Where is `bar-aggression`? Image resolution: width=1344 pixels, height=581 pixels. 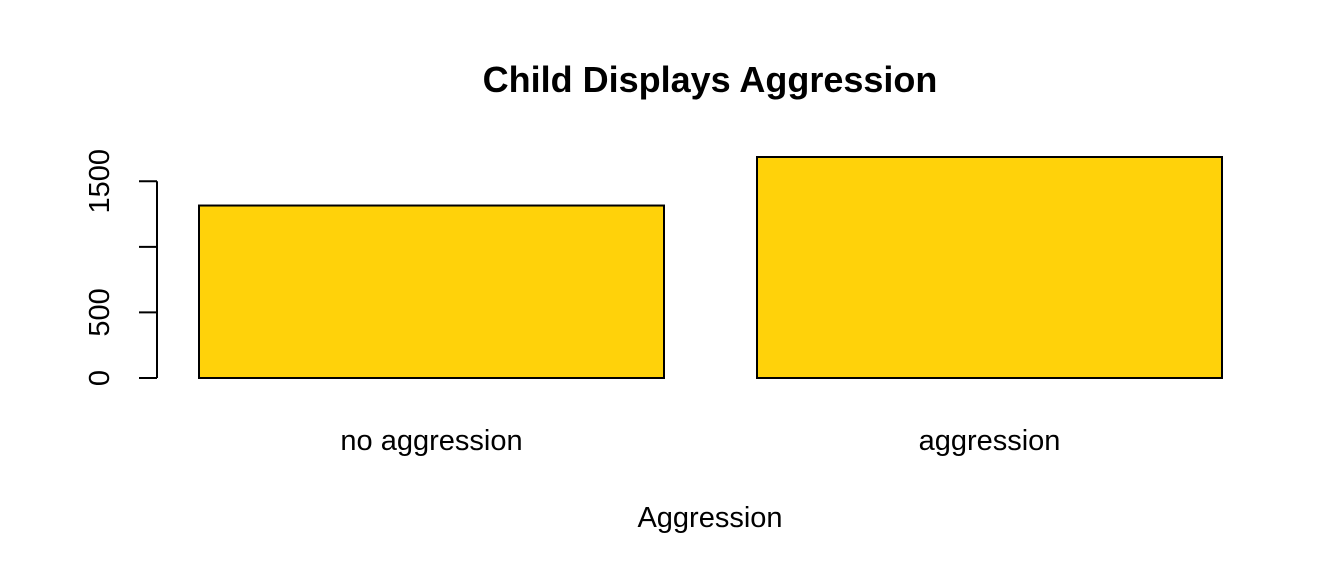 bar-aggression is located at coordinates (989, 267).